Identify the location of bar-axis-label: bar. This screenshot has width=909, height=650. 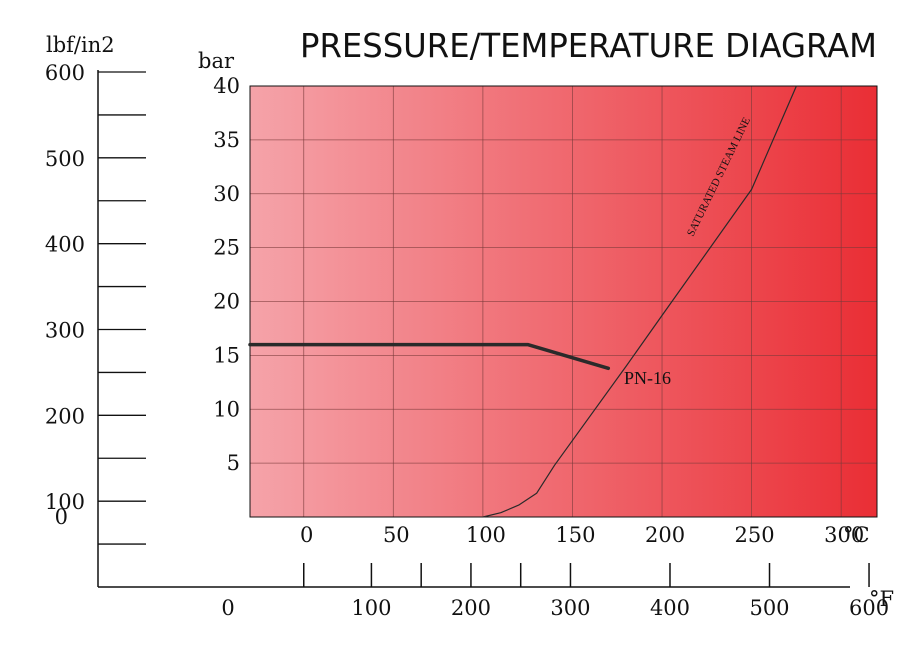
(216, 61).